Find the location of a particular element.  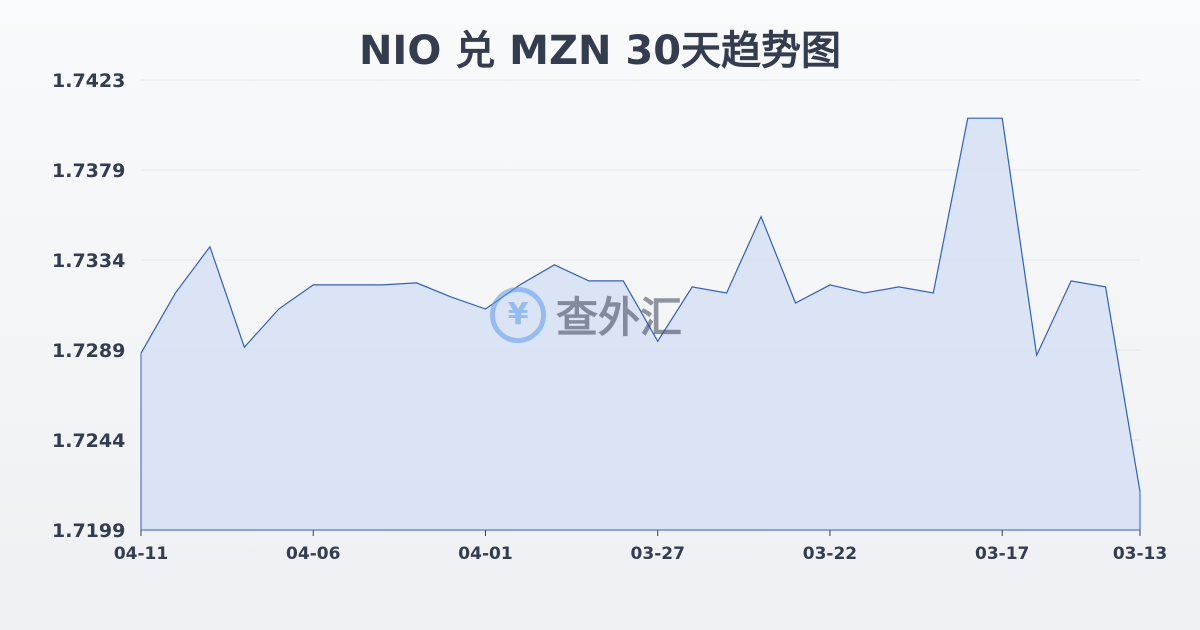

chart-title: NIO 兑 MZN 30天趋势图 is located at coordinates (600, 51).